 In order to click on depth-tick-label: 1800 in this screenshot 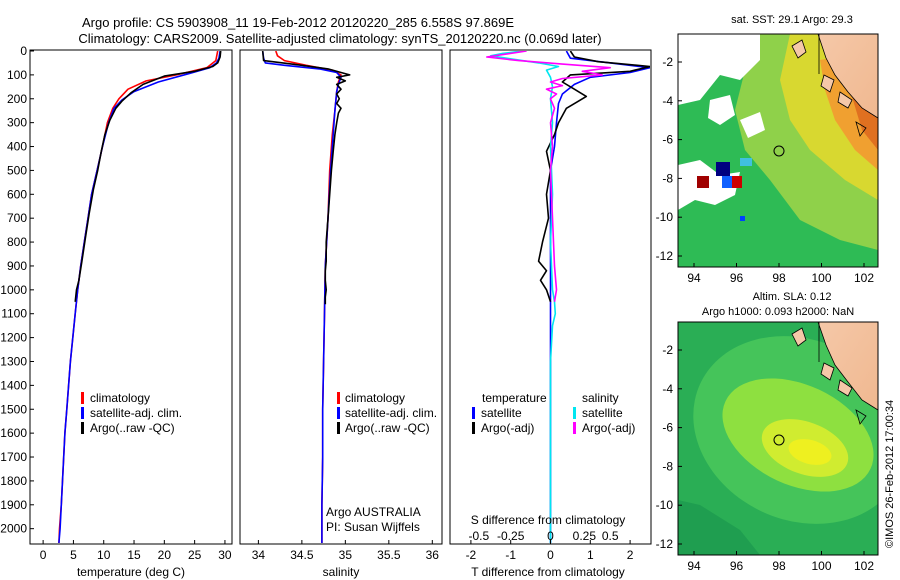, I will do `click(13, 481)`.